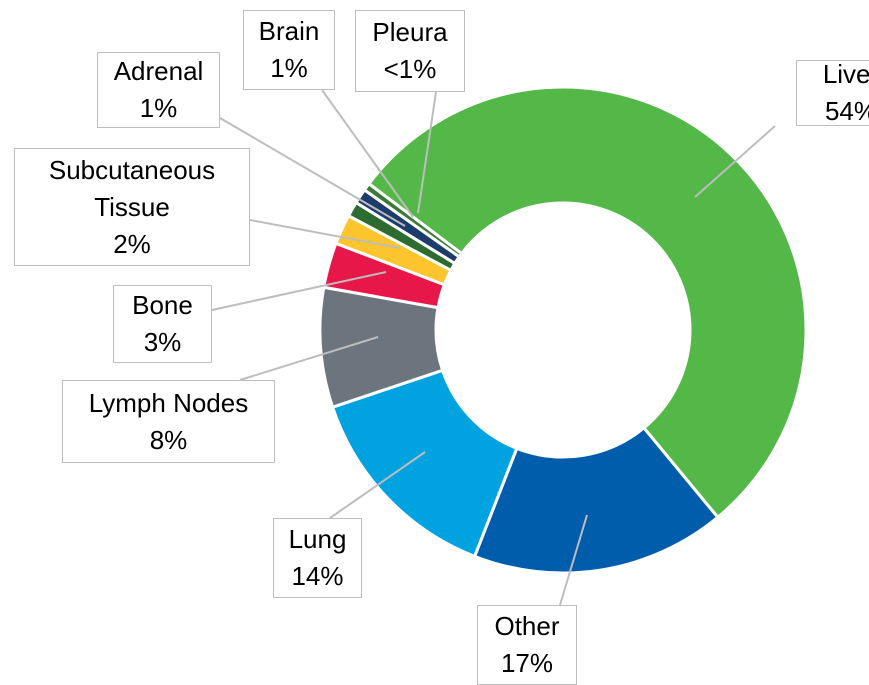 This screenshot has width=869, height=685. What do you see at coordinates (158, 90) in the screenshot?
I see `data-label: Adrenal 1%` at bounding box center [158, 90].